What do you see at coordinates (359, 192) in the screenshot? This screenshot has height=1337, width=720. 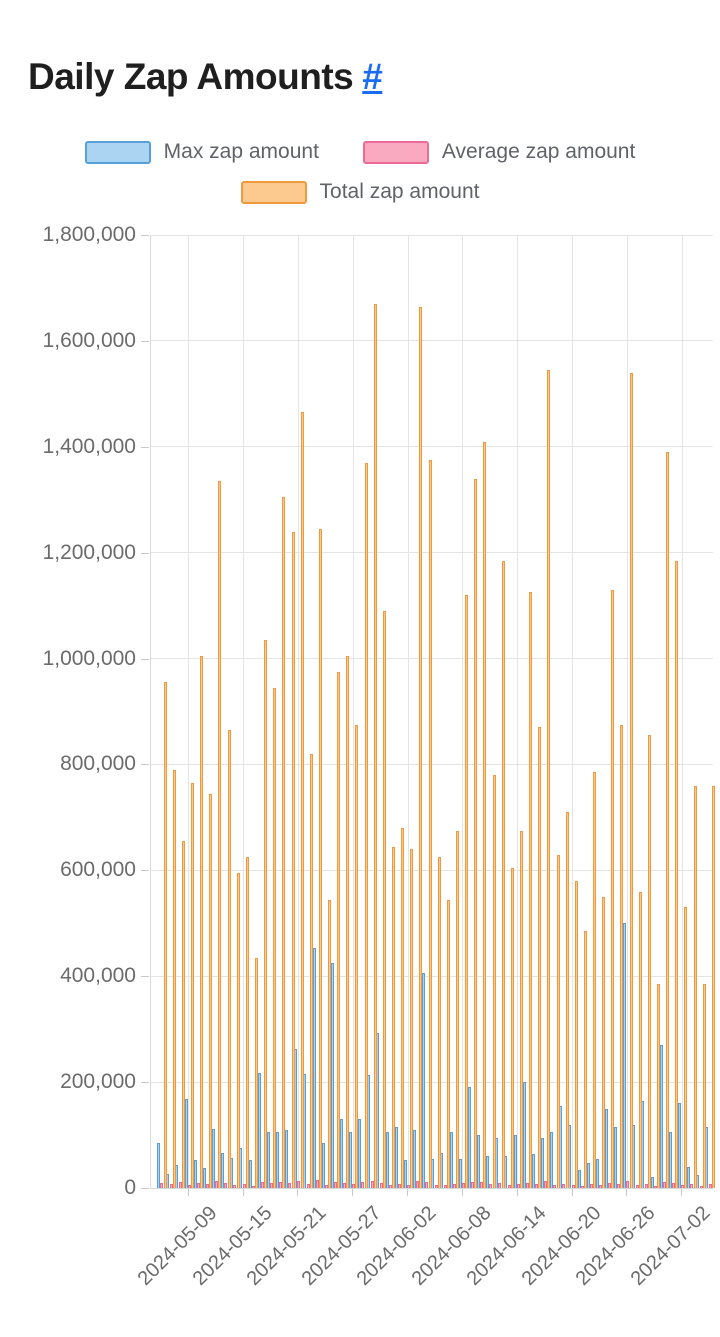 I see `legend-item-total: Total zap amount` at bounding box center [359, 192].